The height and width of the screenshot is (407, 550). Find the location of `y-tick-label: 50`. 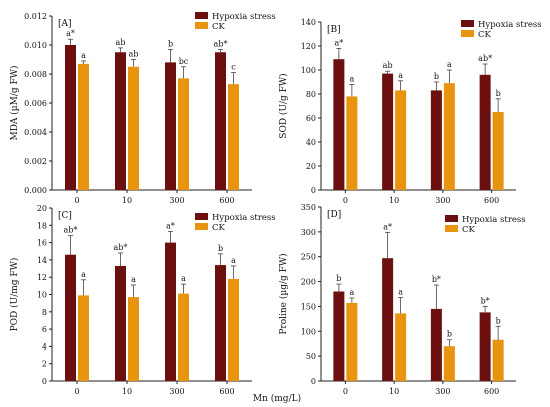

y-tick-label: 50 is located at coordinates (311, 356).